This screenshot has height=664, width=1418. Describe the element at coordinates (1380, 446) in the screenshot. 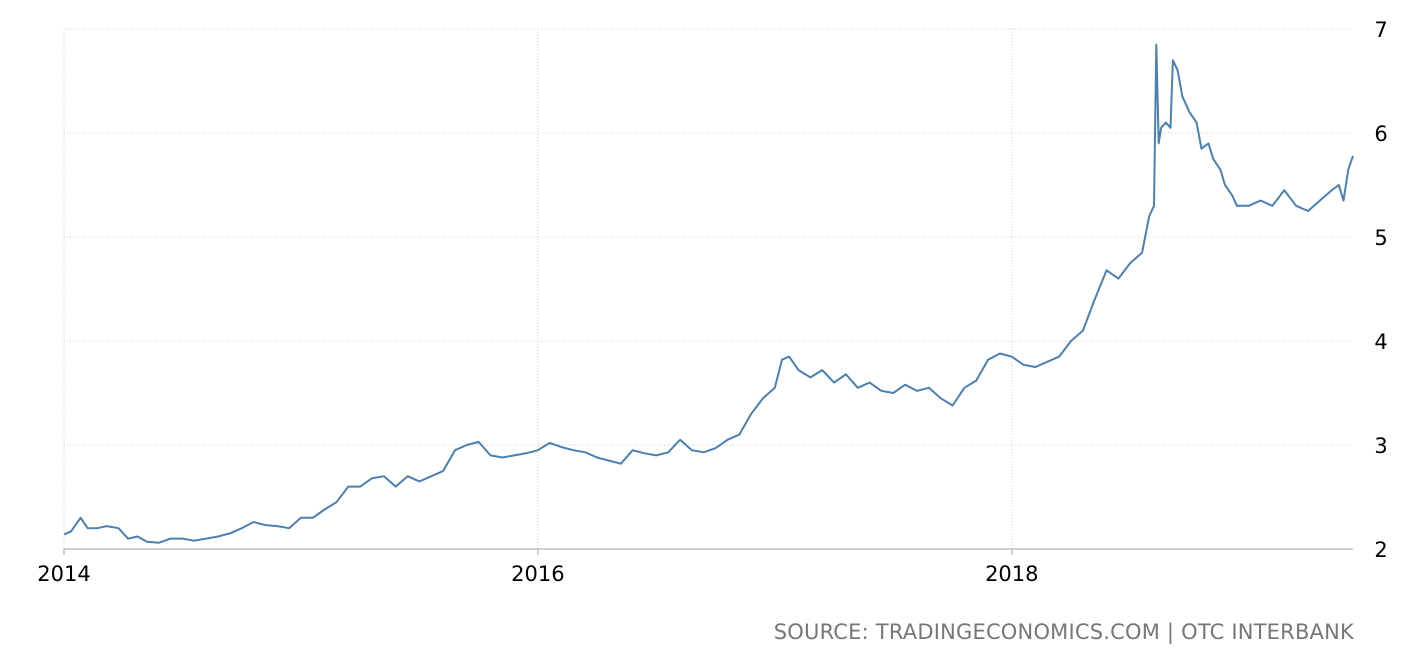

I see `y-tick-label: 3` at that location.